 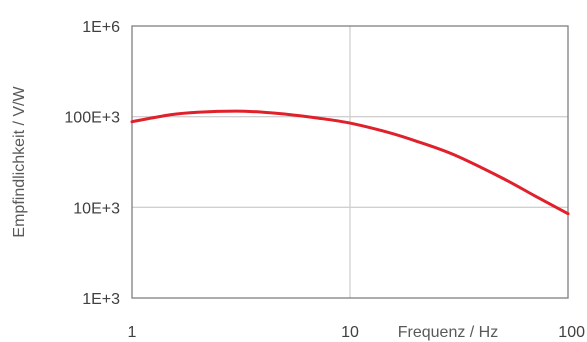 What do you see at coordinates (101, 299) in the screenshot?
I see `y-tick-label: 1E+3` at bounding box center [101, 299].